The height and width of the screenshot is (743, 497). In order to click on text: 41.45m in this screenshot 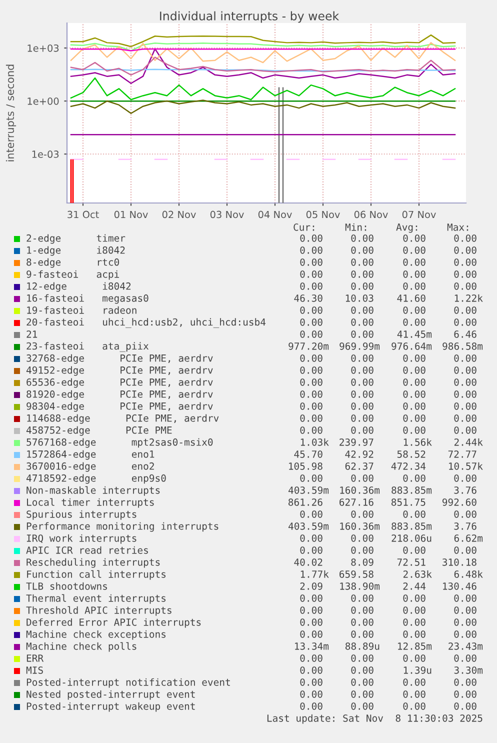, I will do `click(414, 334)`.